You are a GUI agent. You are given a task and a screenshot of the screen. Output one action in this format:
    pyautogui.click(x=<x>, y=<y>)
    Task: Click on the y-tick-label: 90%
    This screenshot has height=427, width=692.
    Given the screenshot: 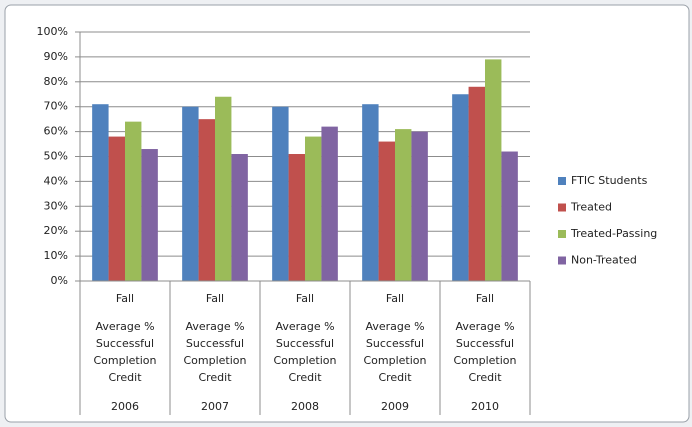 What is the action you would take?
    pyautogui.click(x=56, y=56)
    